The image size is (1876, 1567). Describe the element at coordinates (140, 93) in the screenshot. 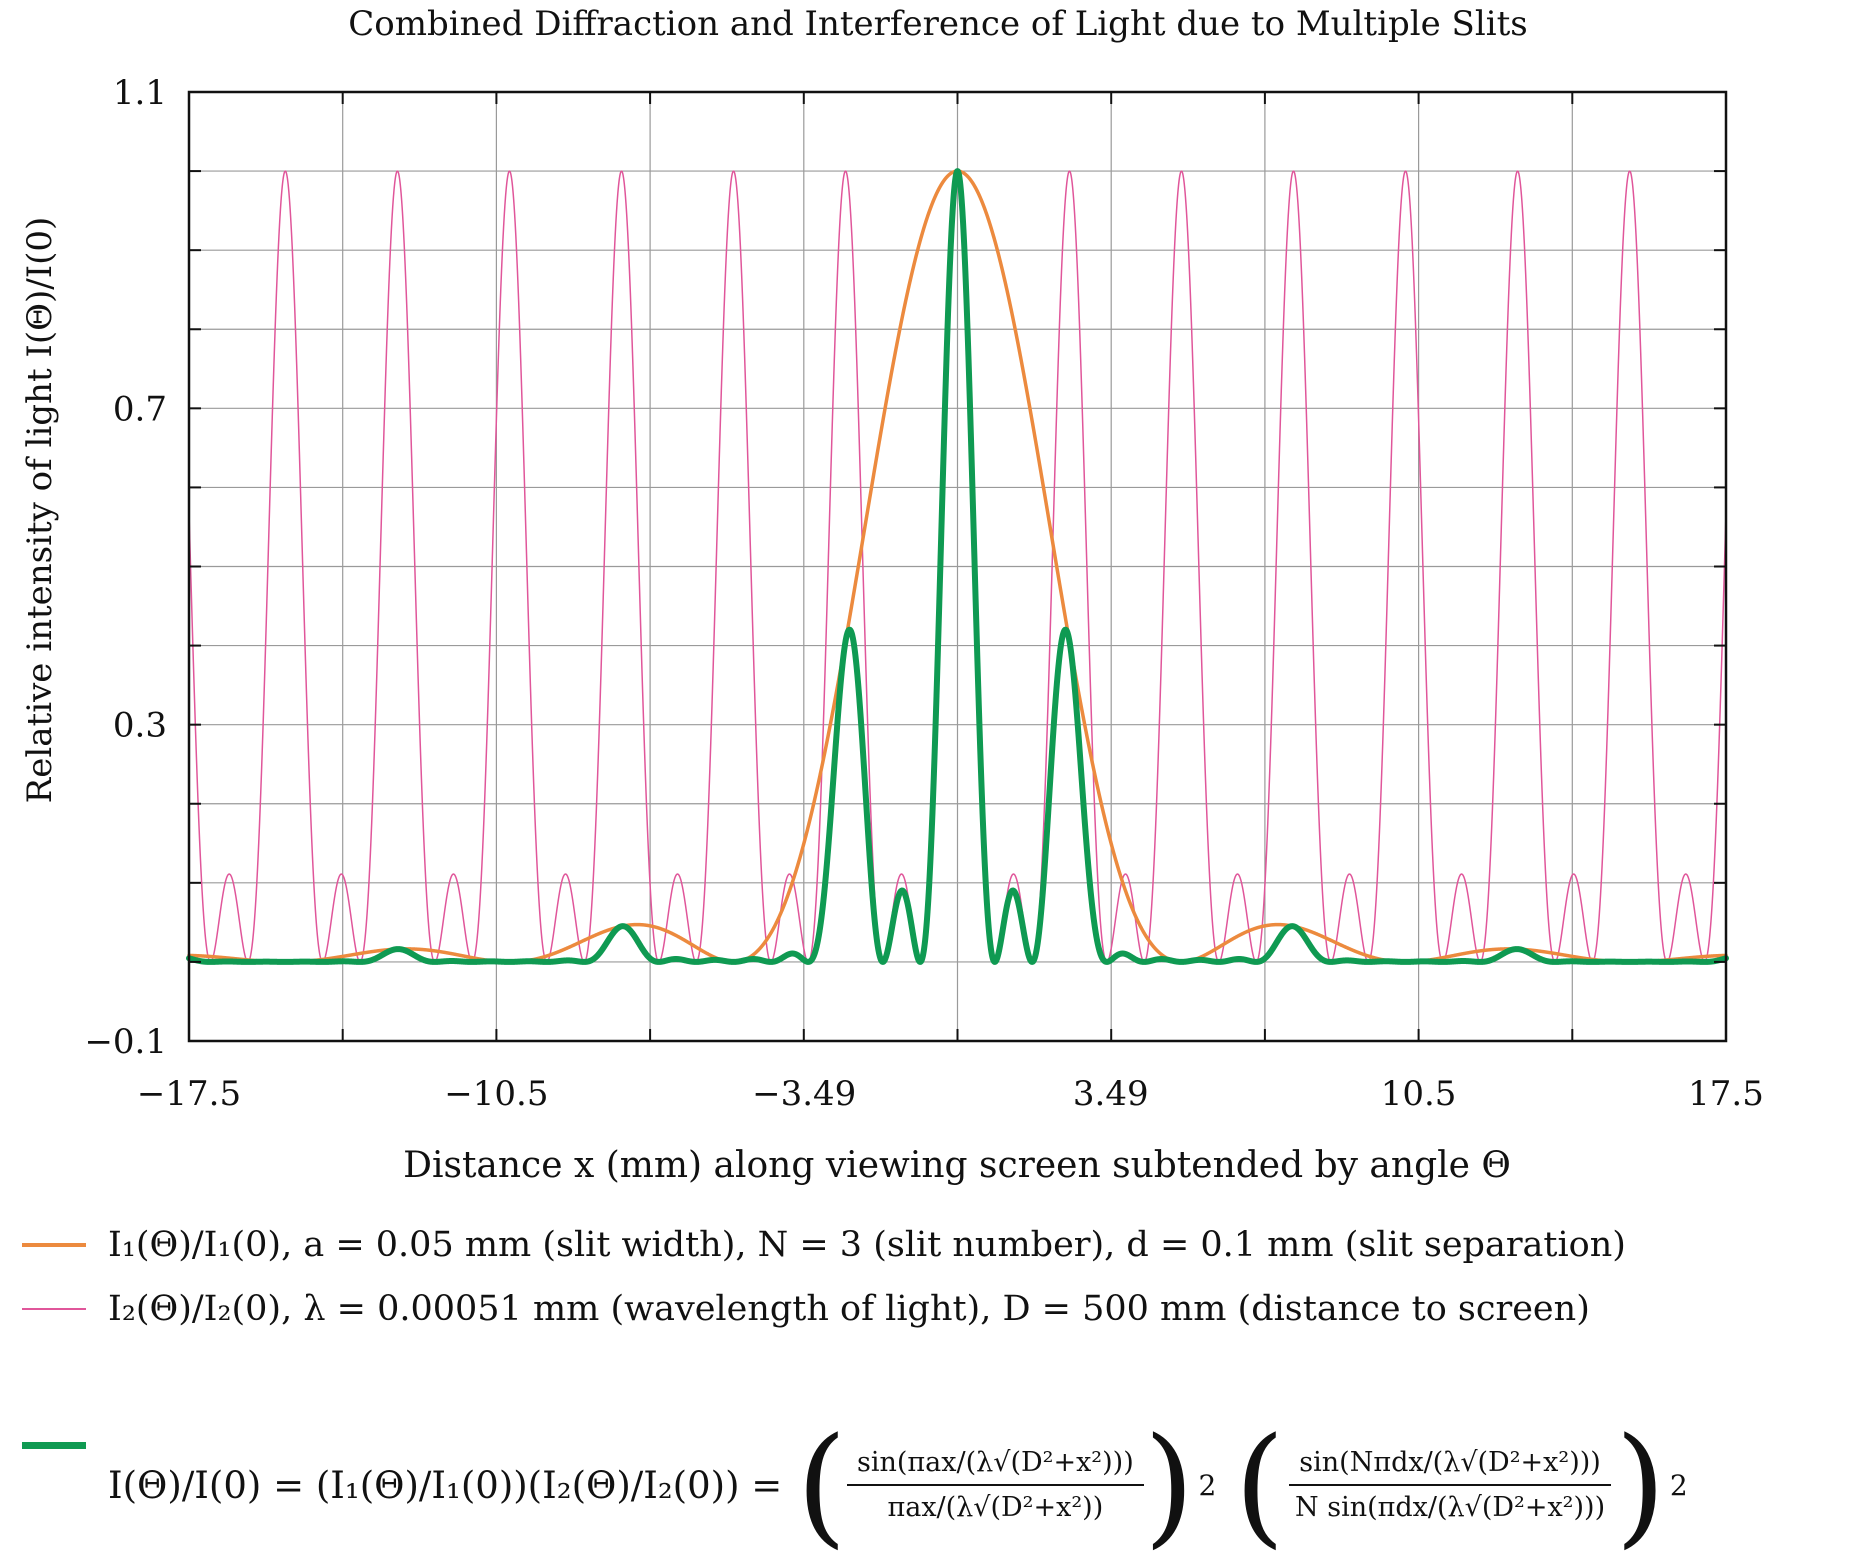

I see `y-tick-label: 1.1` at that location.